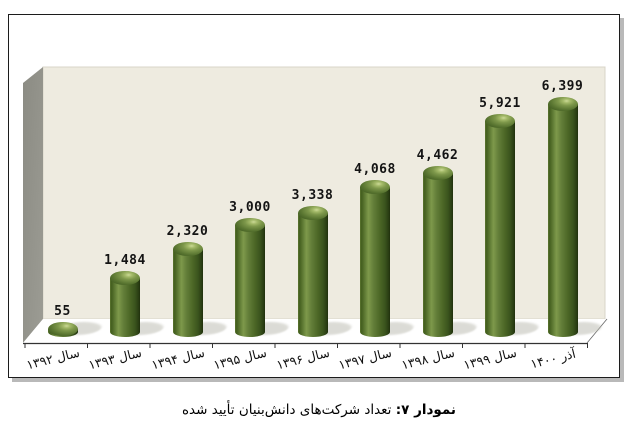  What do you see at coordinates (426, 410) in the screenshot?
I see `caption-number: نمودار ۷:` at bounding box center [426, 410].